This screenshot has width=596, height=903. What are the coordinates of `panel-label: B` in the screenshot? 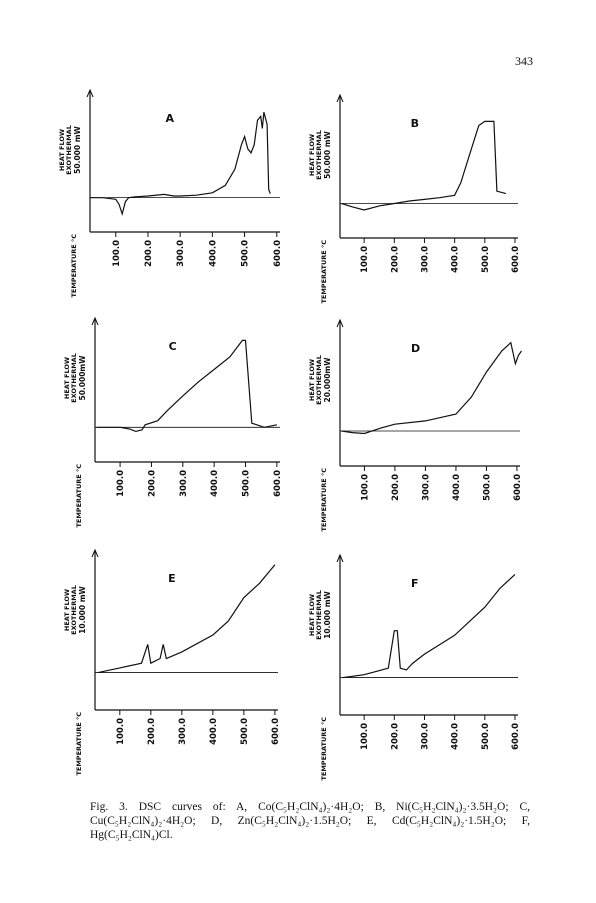 It's located at (415, 123).